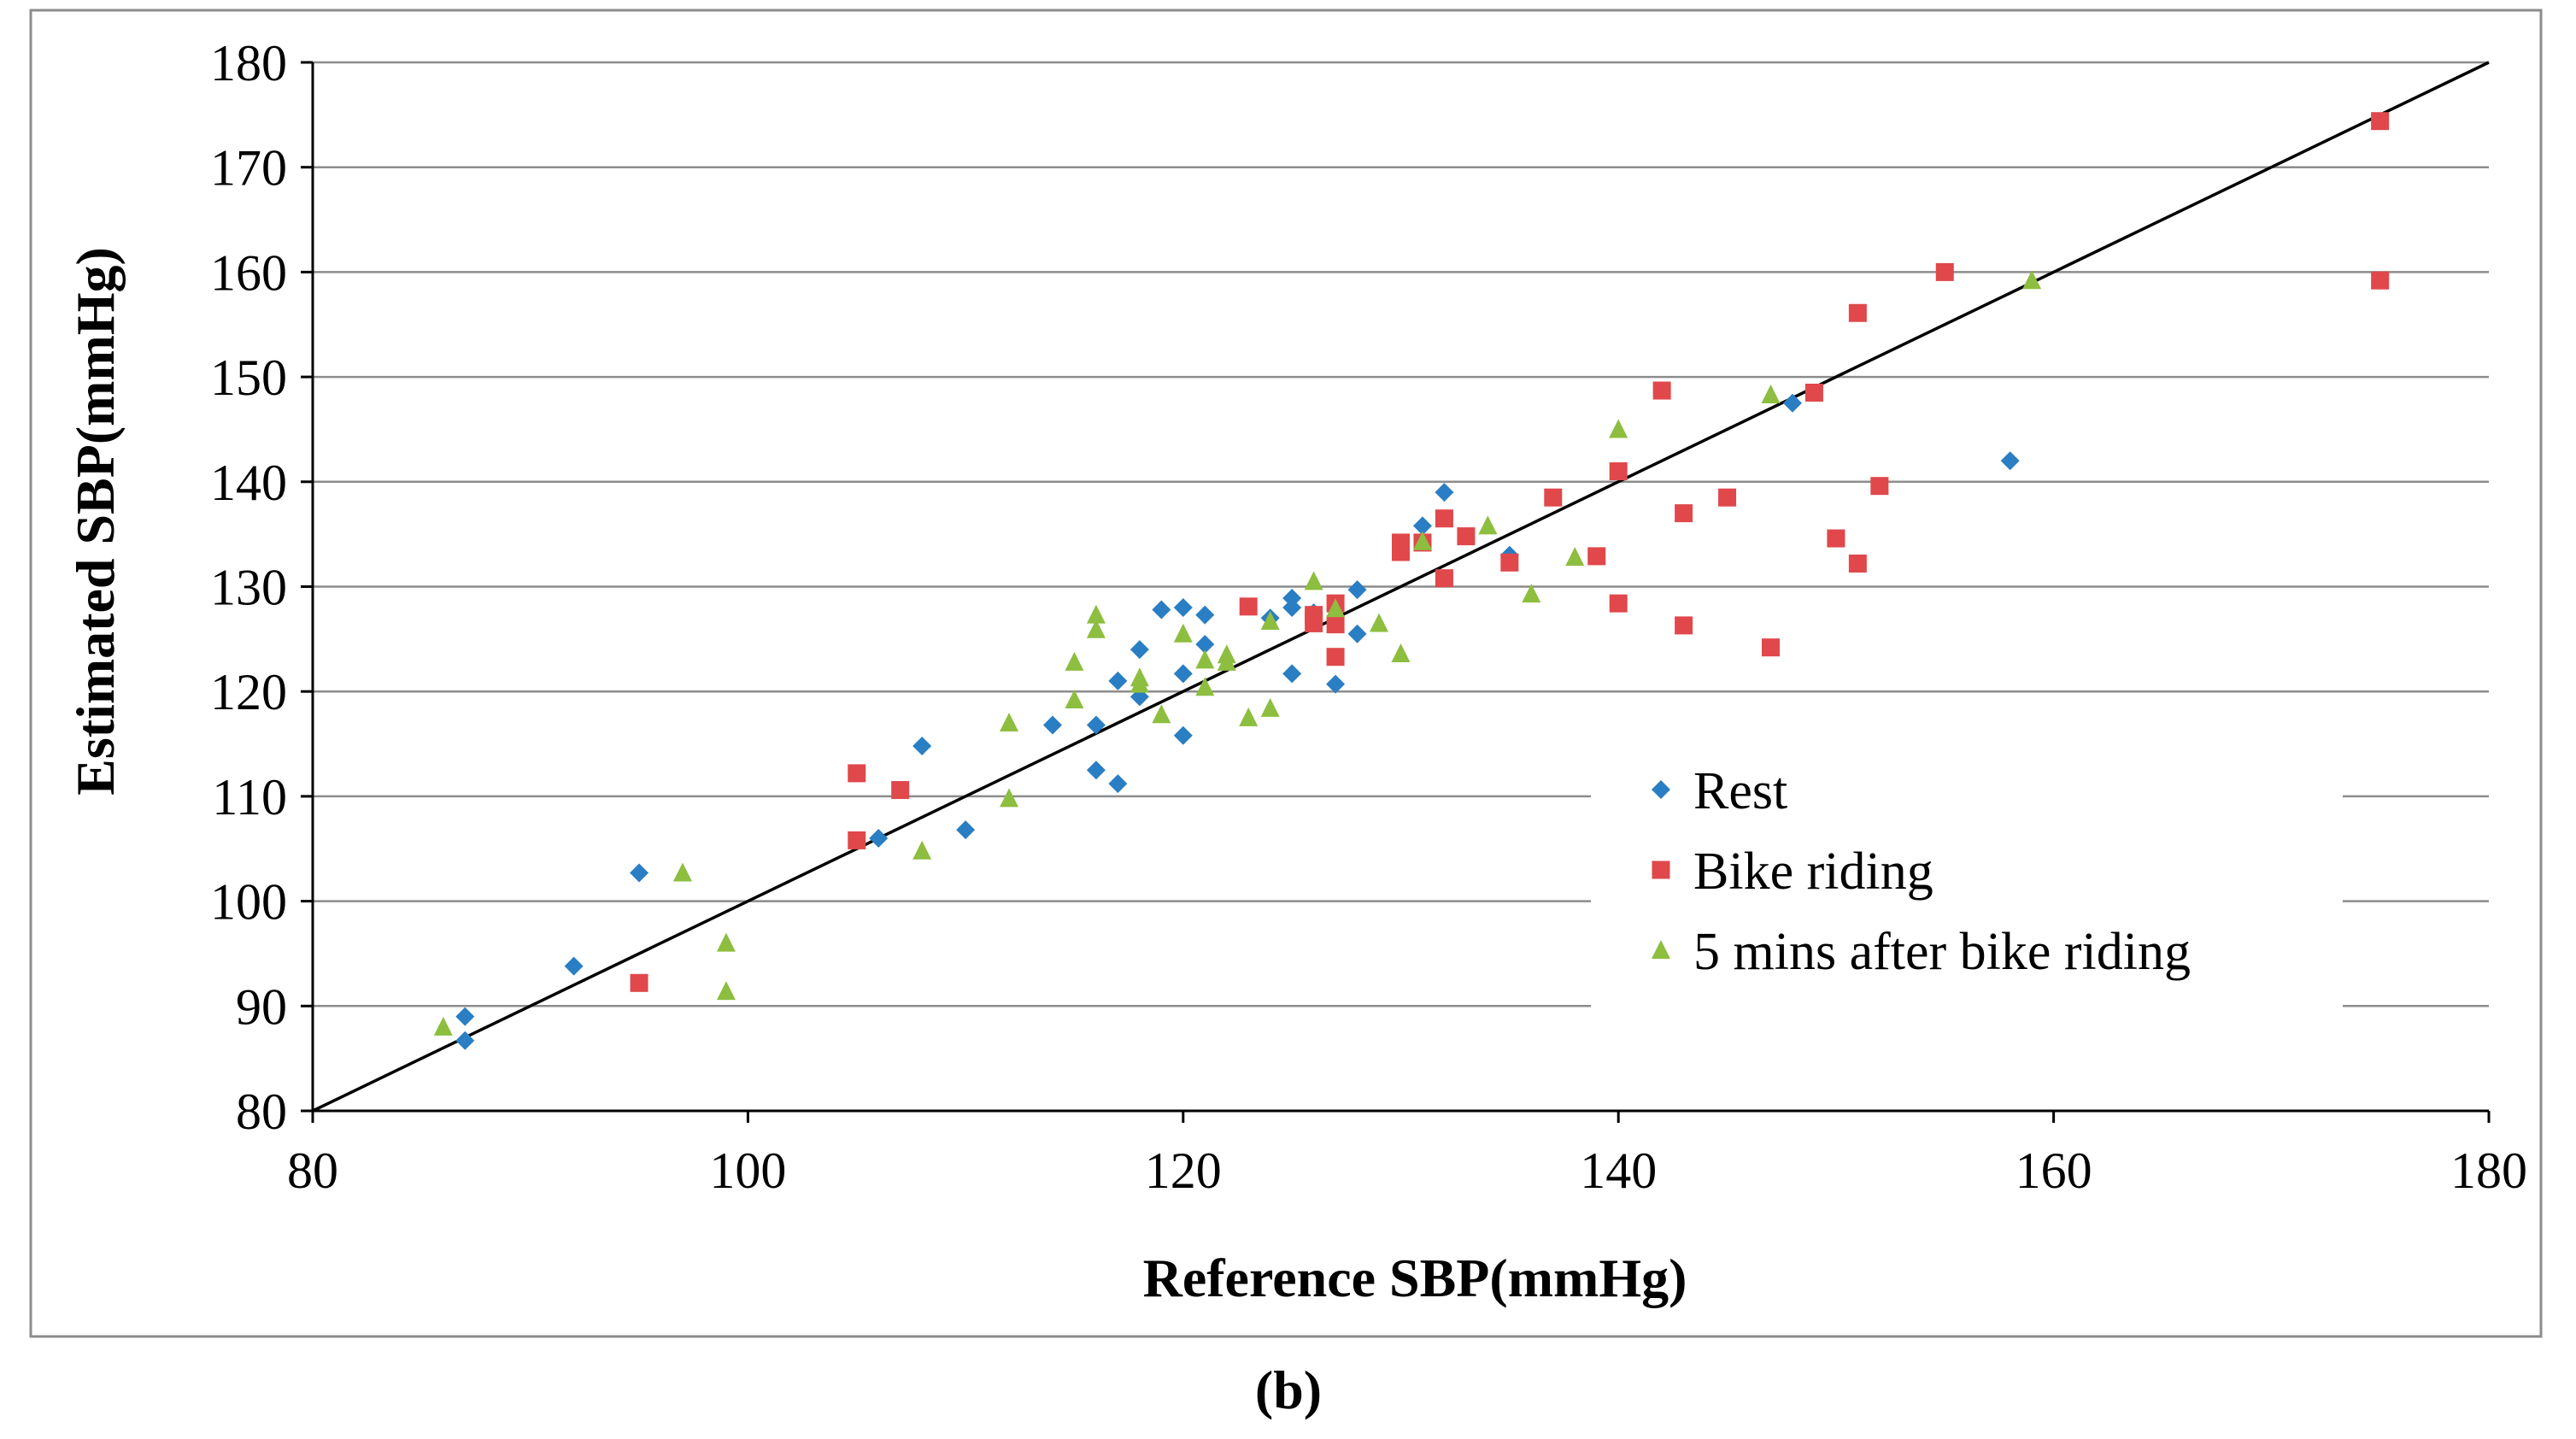 The width and height of the screenshot is (2576, 1439). Describe the element at coordinates (249, 797) in the screenshot. I see `y-tick-label-110: 110` at that location.